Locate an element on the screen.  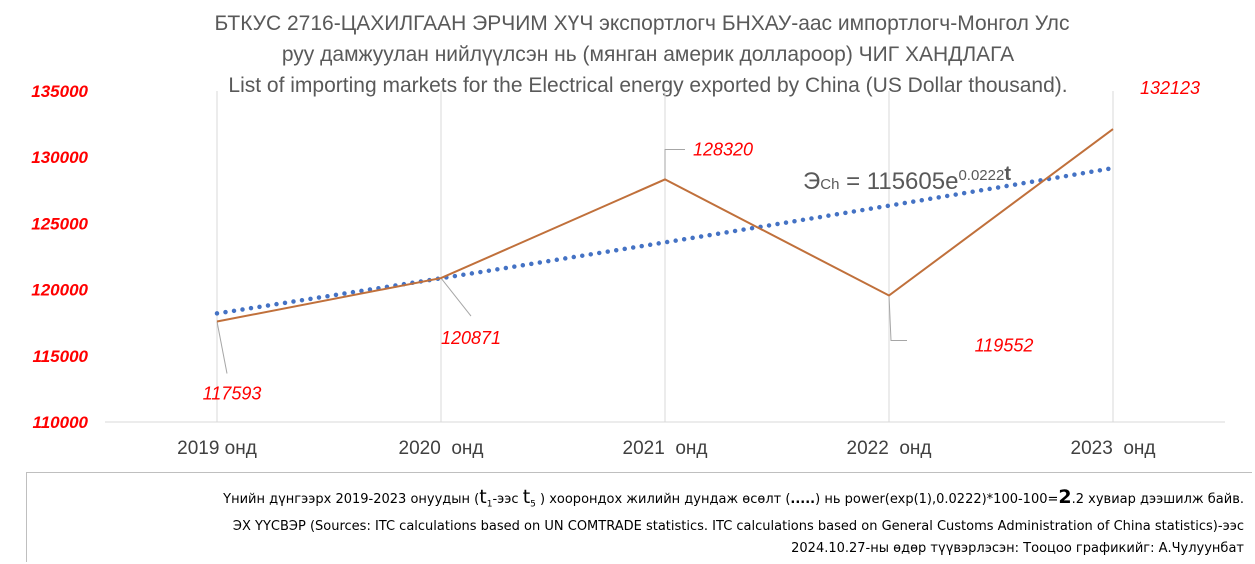
data-label: 132123 is located at coordinates (1170, 88).